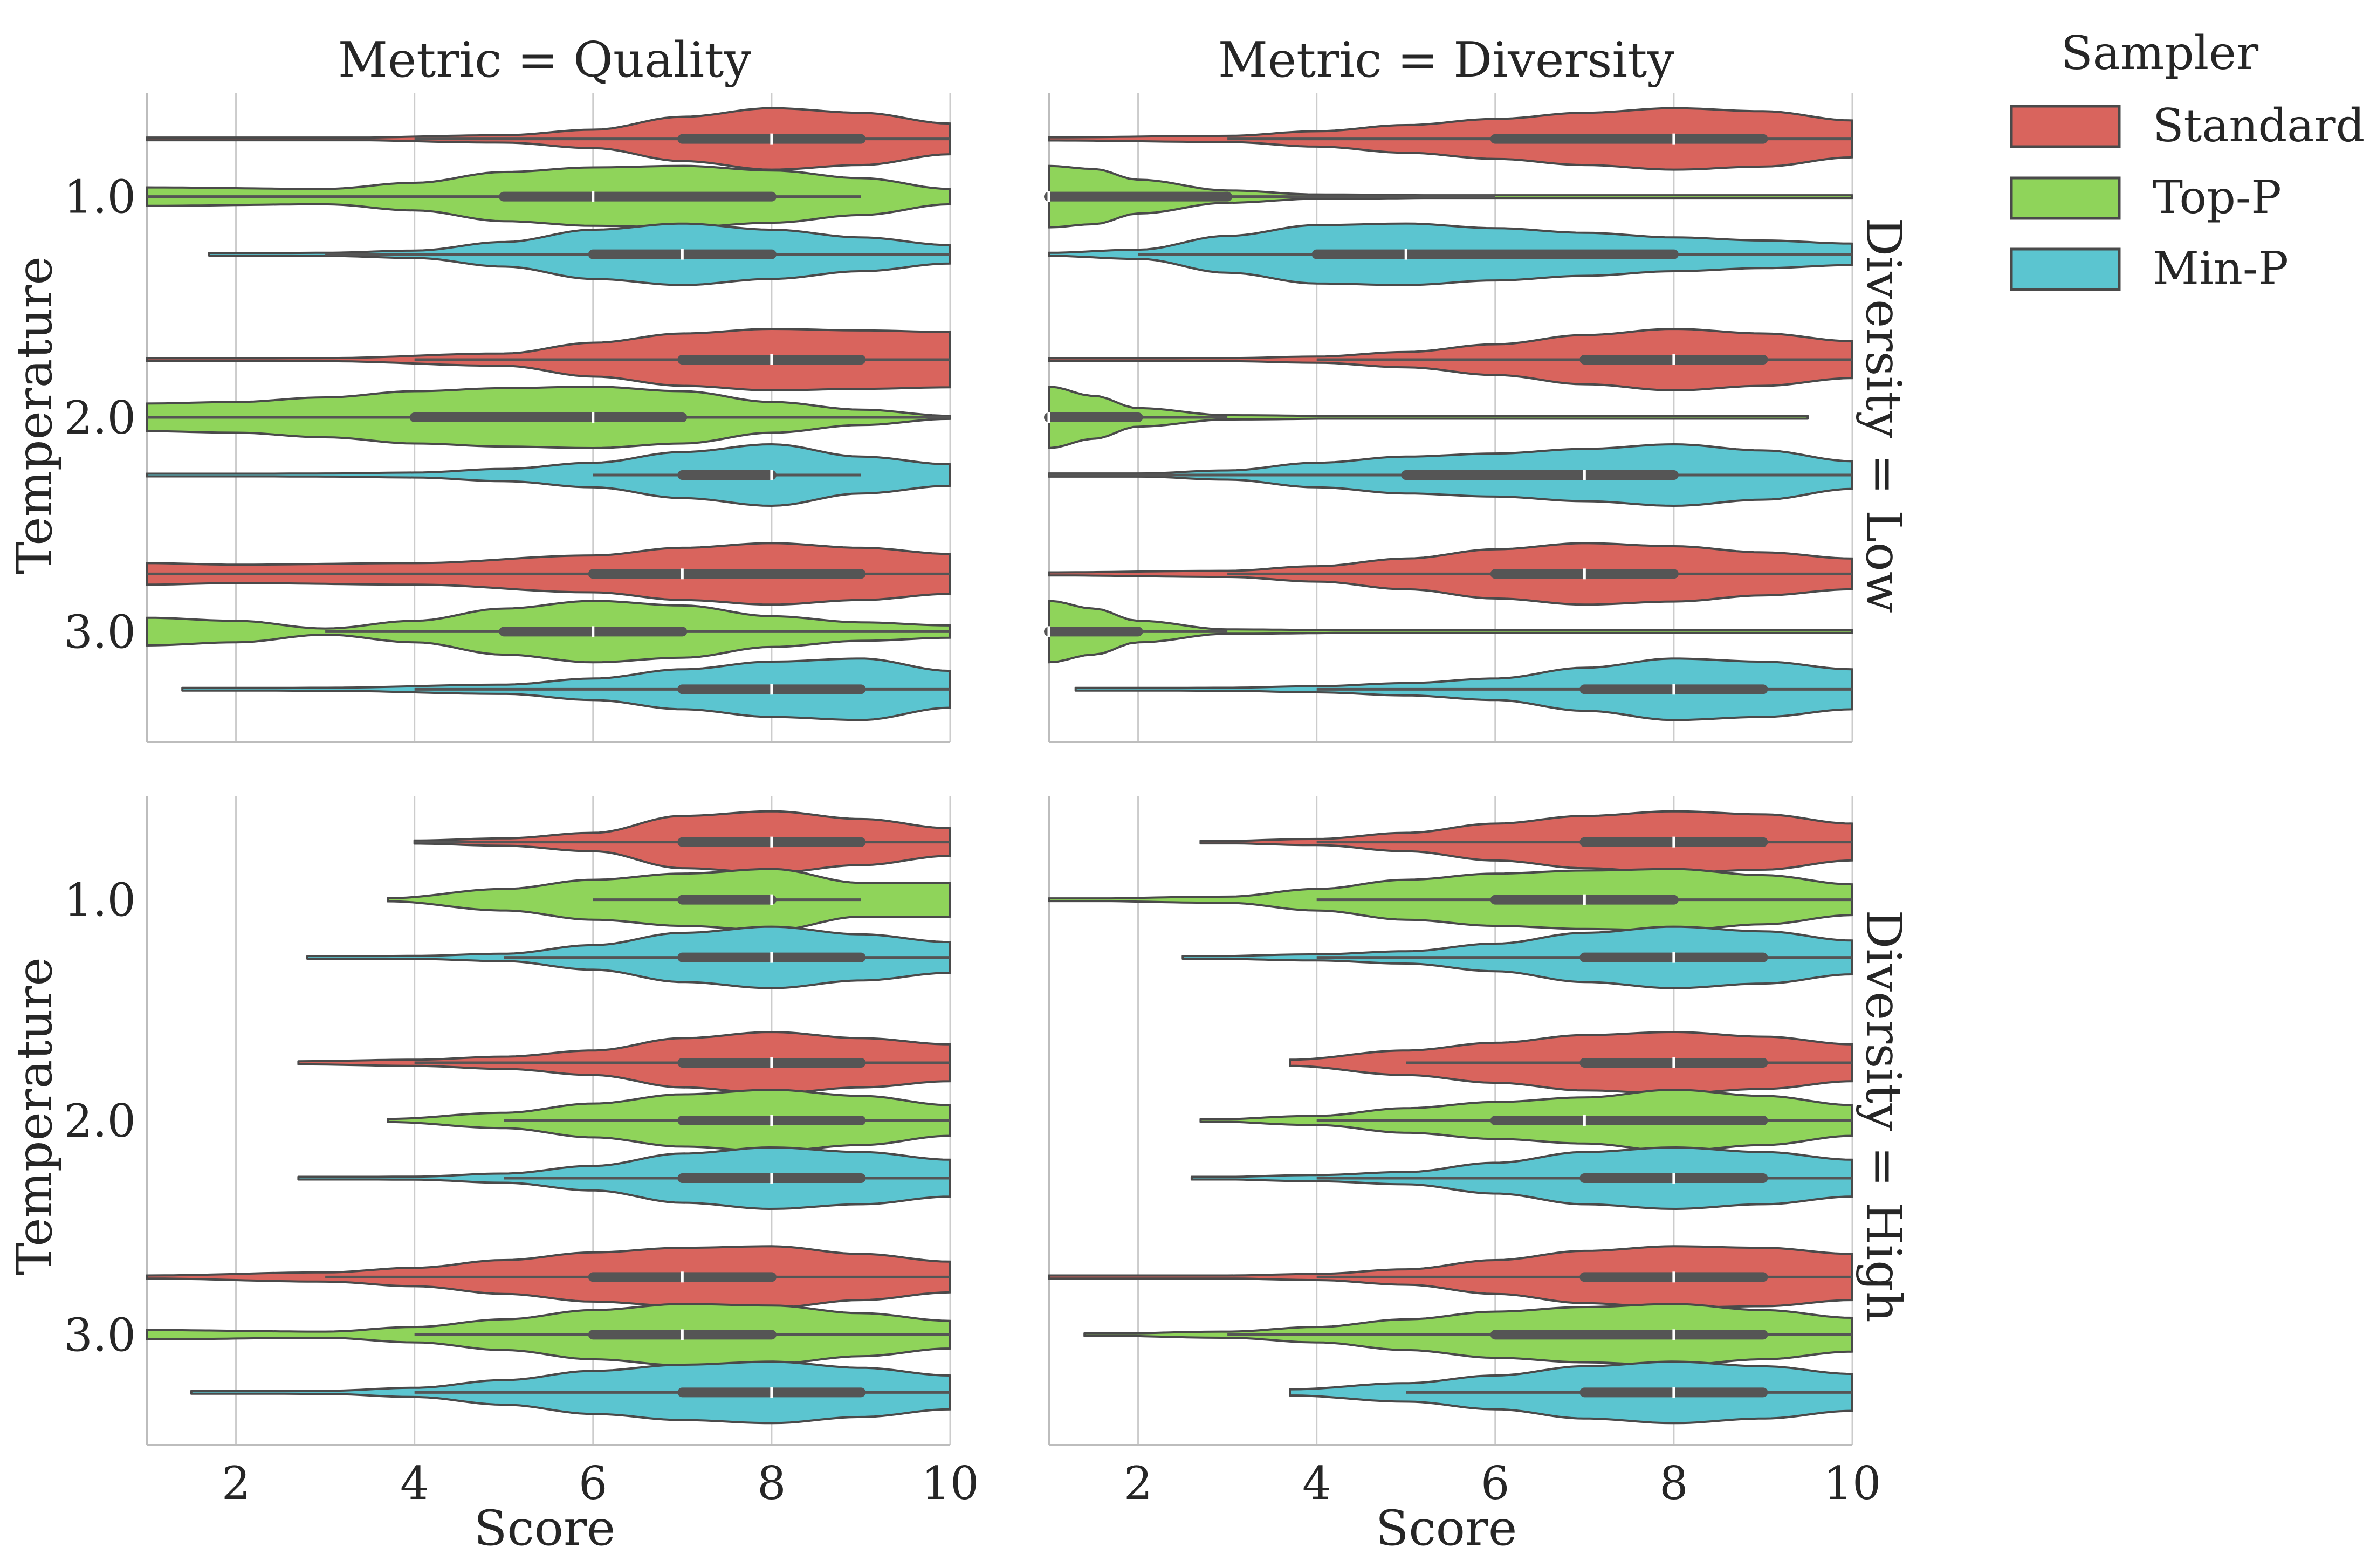  Describe the element at coordinates (2160, 53) in the screenshot. I see `legend-title: Sampler` at that location.